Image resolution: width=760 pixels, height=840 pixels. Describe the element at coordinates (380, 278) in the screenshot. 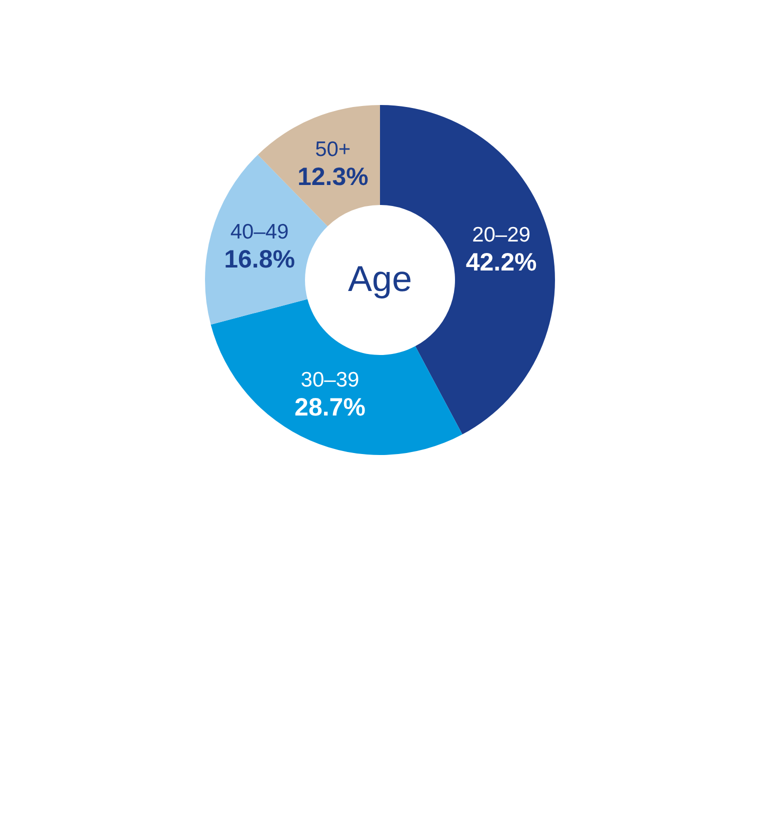

I see `text: Age` at that location.